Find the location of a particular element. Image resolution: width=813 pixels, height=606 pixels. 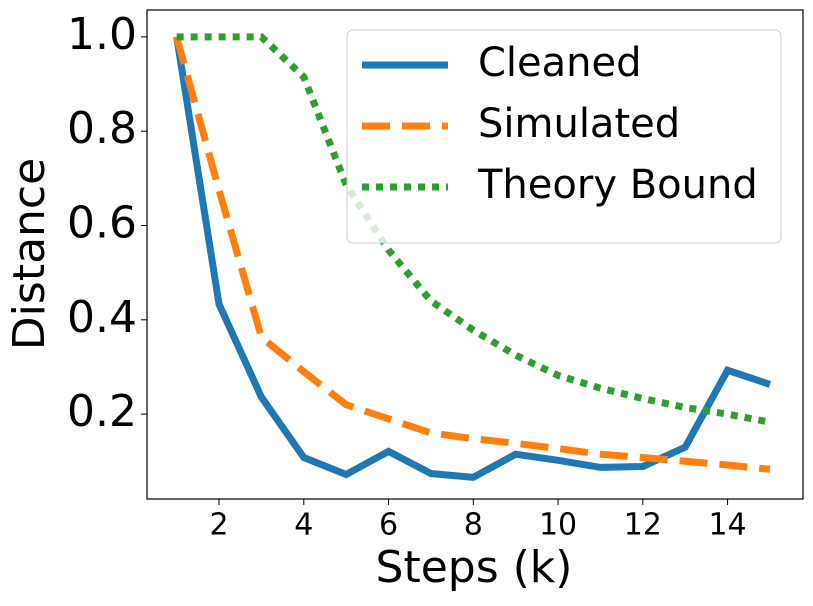

legend-label: Simulated is located at coordinates (579, 124).